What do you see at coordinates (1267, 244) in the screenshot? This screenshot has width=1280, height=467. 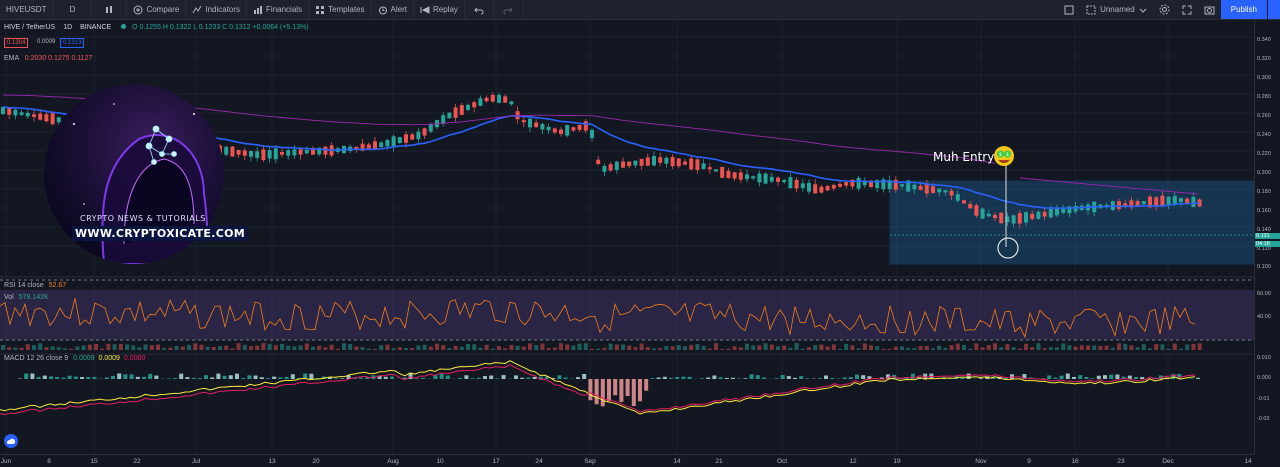 I see `current-price-tag: 04:18` at bounding box center [1267, 244].